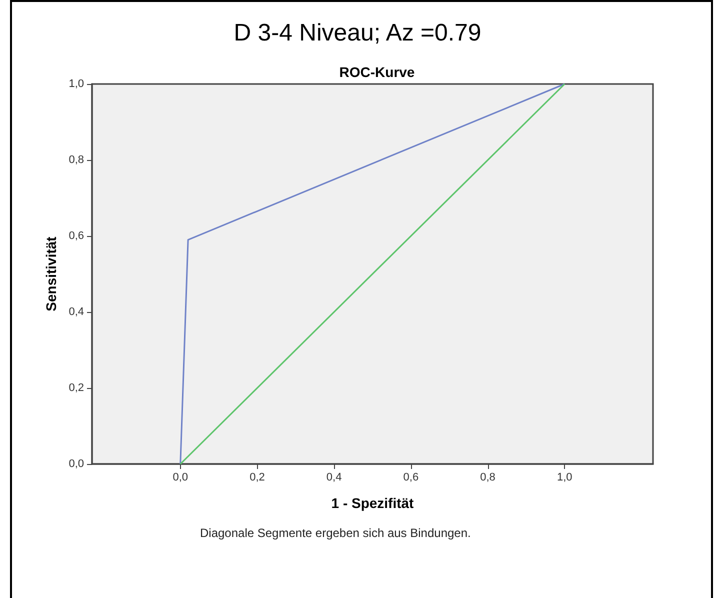 This screenshot has height=598, width=715. I want to click on x-tick-label: 1,0, so click(564, 478).